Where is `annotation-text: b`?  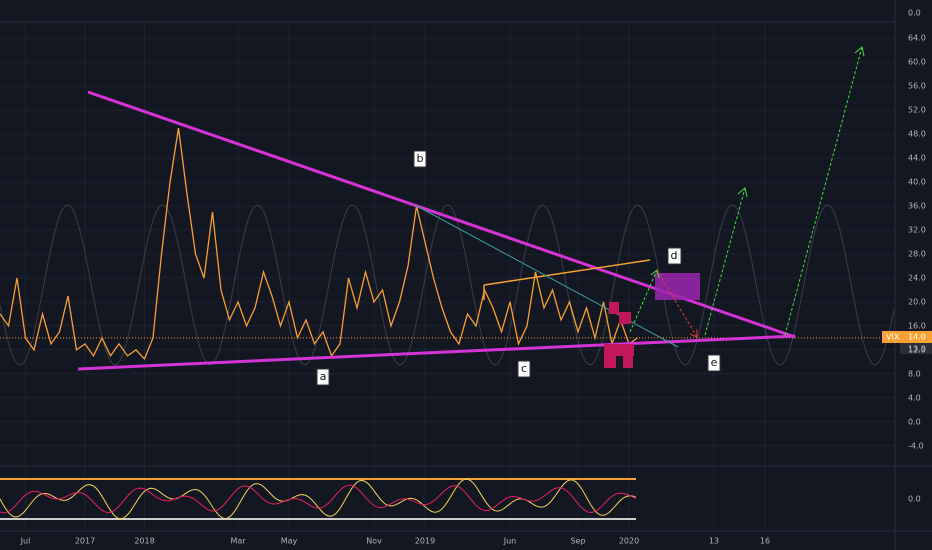 annotation-text: b is located at coordinates (420, 158).